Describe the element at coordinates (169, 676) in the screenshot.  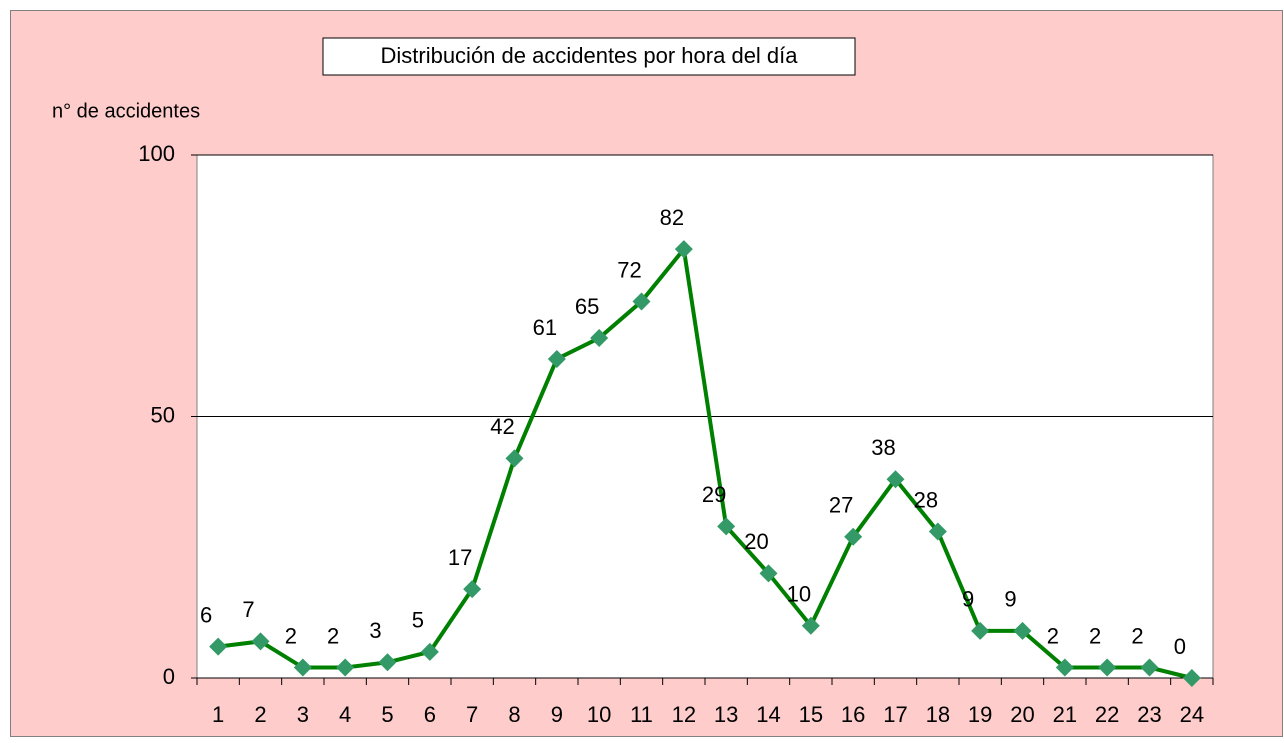
I see `y-tick-label: 0` at that location.